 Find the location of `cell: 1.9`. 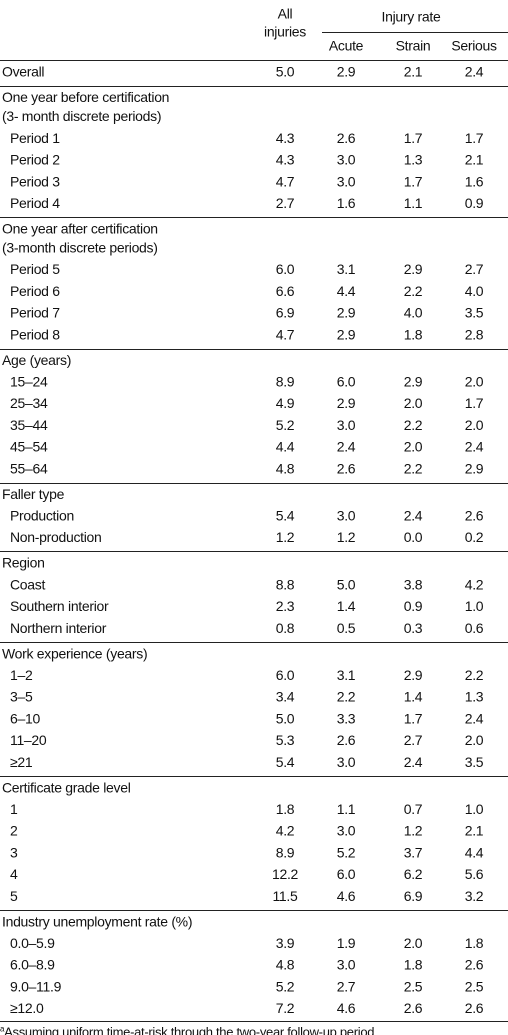

cell: 1.9 is located at coordinates (346, 943).